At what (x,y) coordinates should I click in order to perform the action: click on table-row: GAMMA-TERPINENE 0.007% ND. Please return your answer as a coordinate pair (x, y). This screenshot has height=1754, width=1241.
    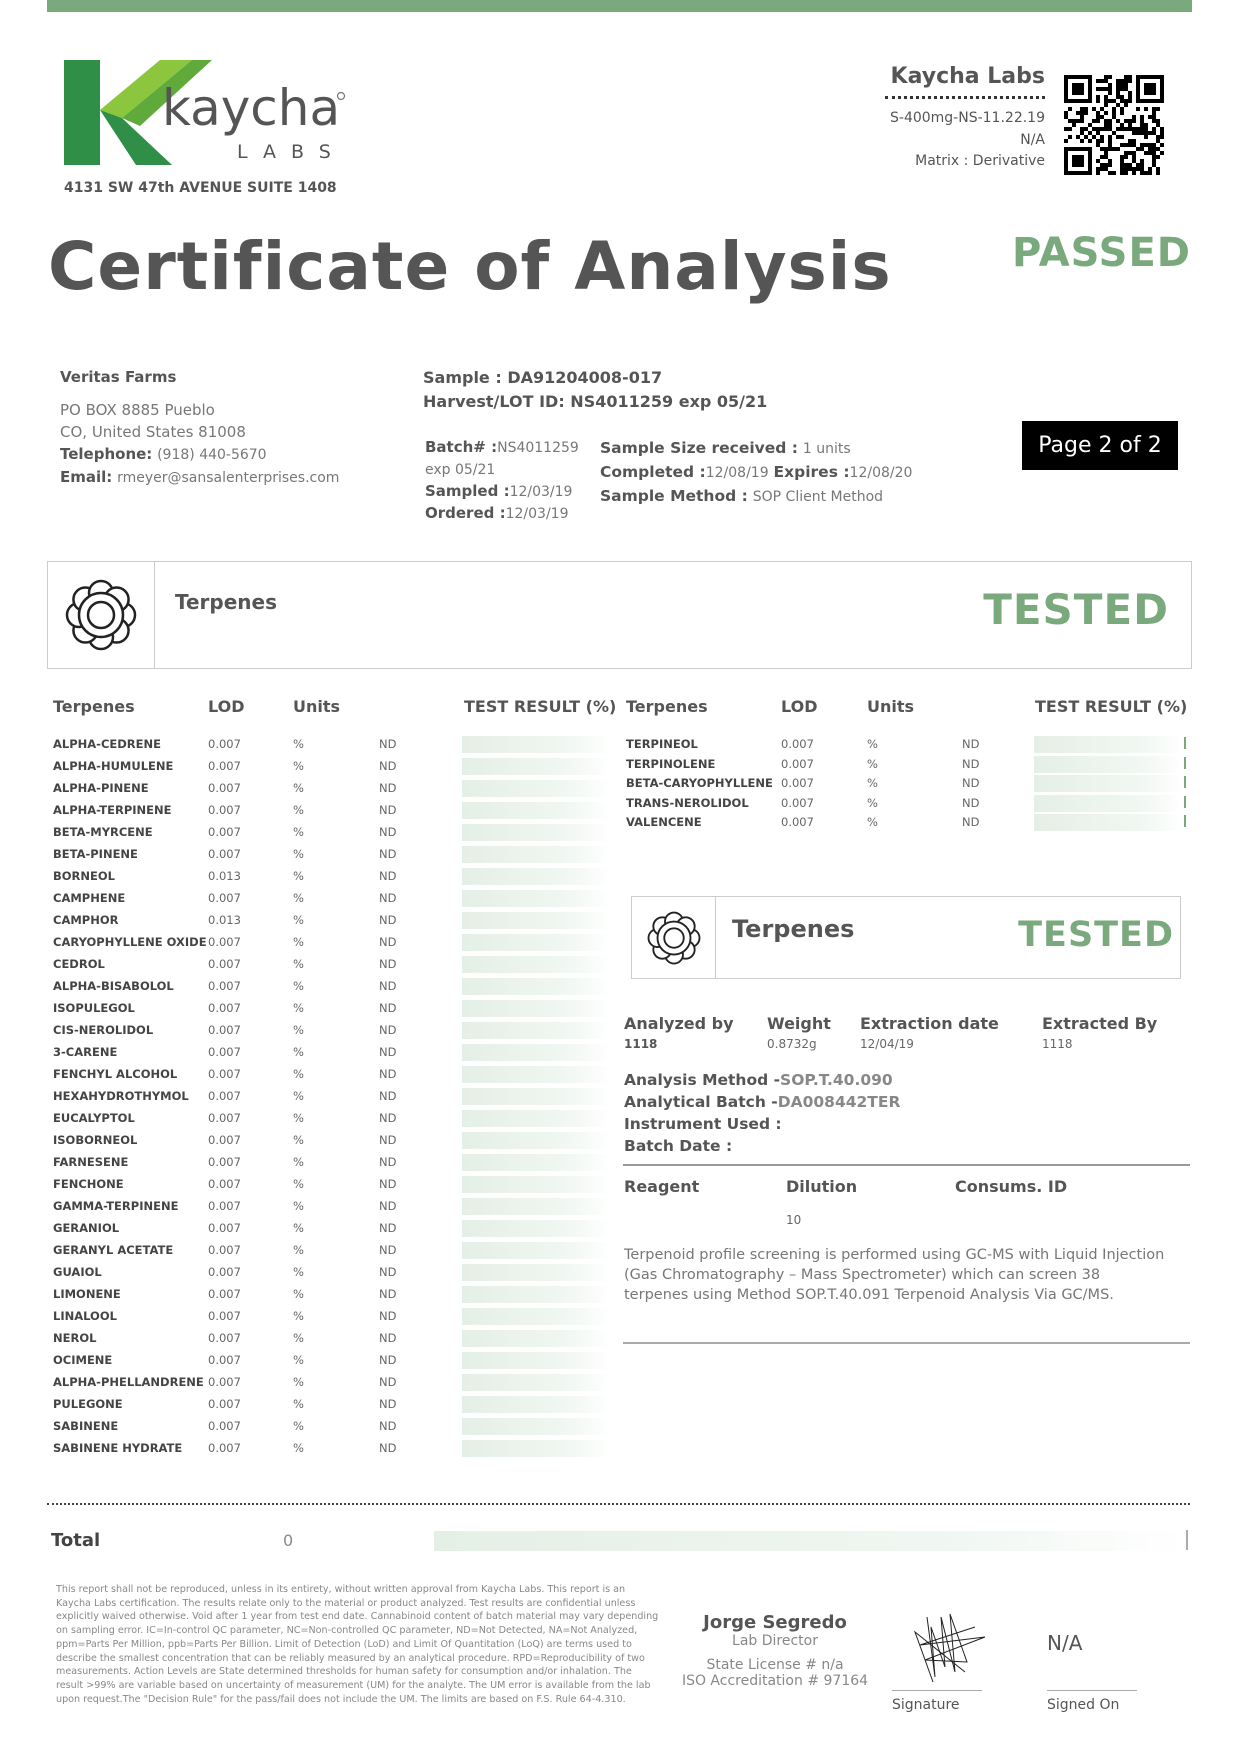
    Looking at the image, I should click on (333, 1209).